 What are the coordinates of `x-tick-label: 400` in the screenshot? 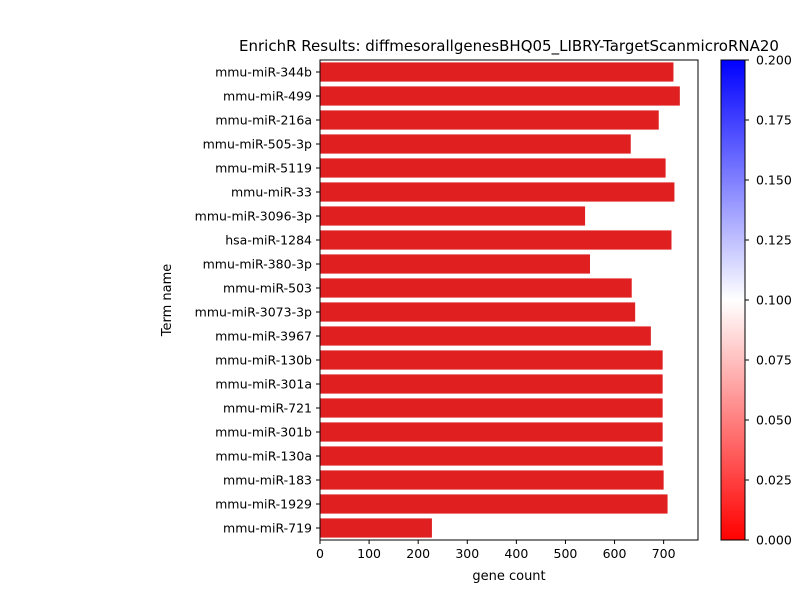 It's located at (516, 553).